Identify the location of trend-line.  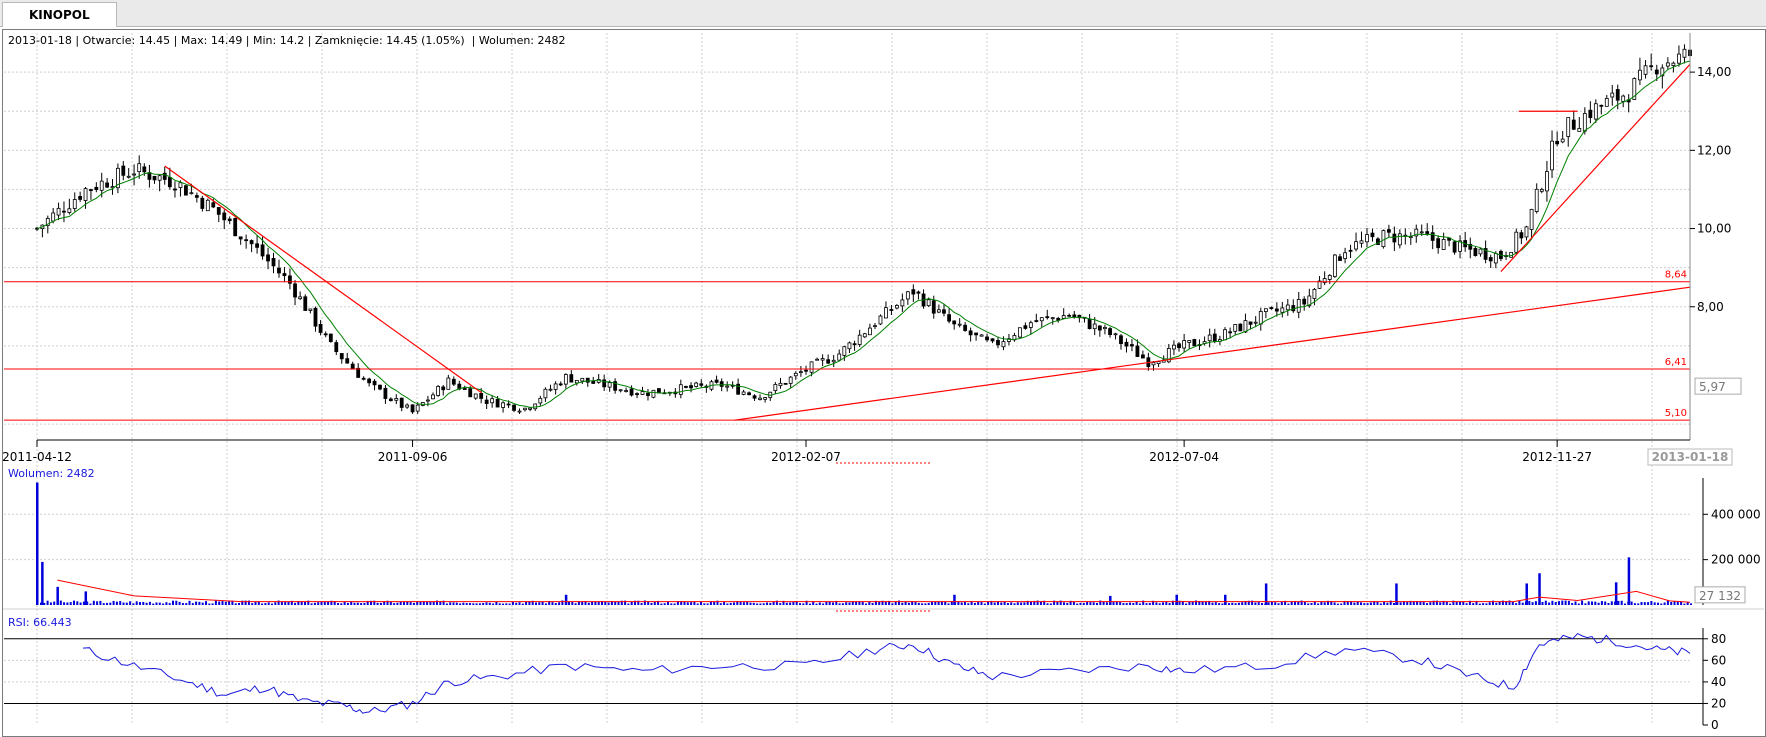
(323, 279).